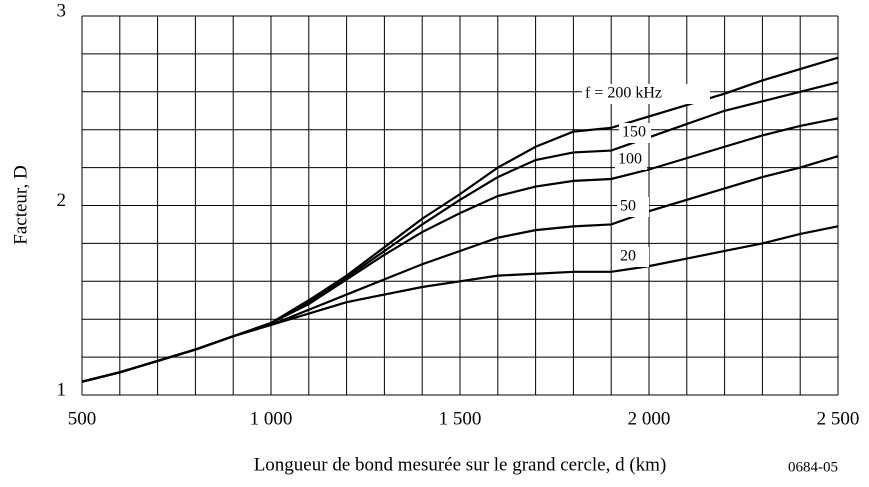 The width and height of the screenshot is (869, 487). Describe the element at coordinates (628, 206) in the screenshot. I see `series-label: 50` at that location.